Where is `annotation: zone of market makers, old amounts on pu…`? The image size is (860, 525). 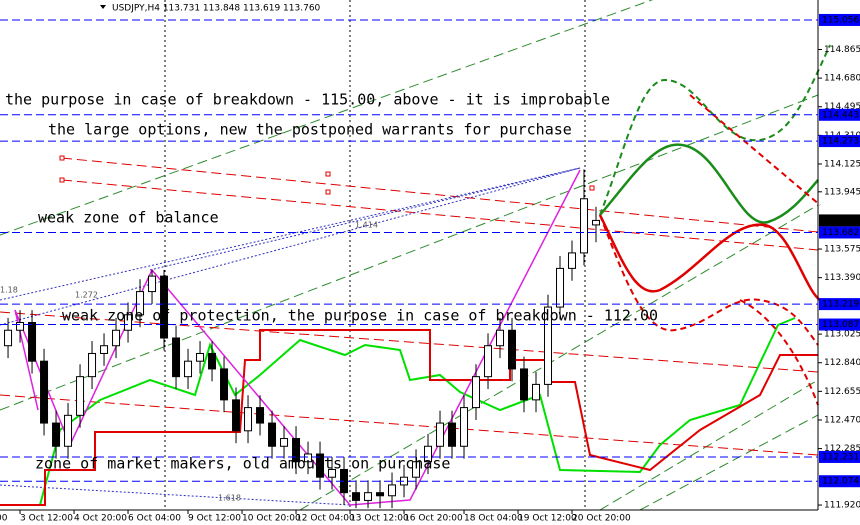
annotation: zone of market makers, old amounts on pu… is located at coordinates (242, 464).